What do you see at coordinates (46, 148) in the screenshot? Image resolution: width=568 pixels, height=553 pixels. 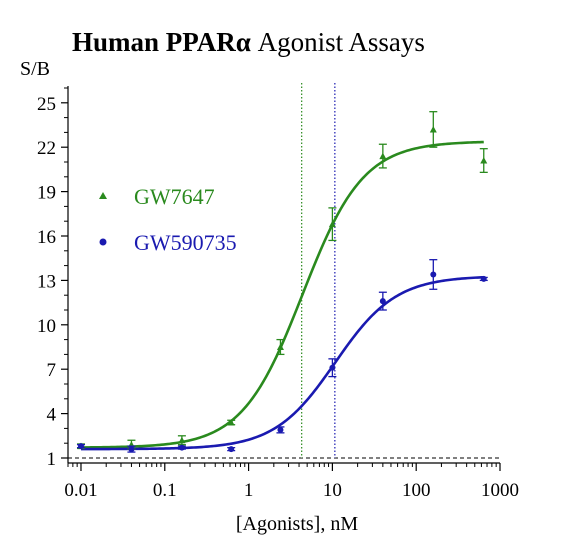 I see `y-tick-label: 22` at bounding box center [46, 148].